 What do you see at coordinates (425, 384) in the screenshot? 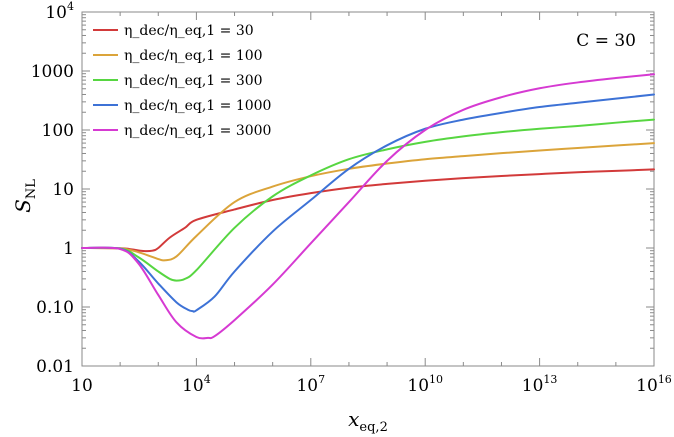
I see `x-tick-label: 10¹⁰` at bounding box center [425, 384].